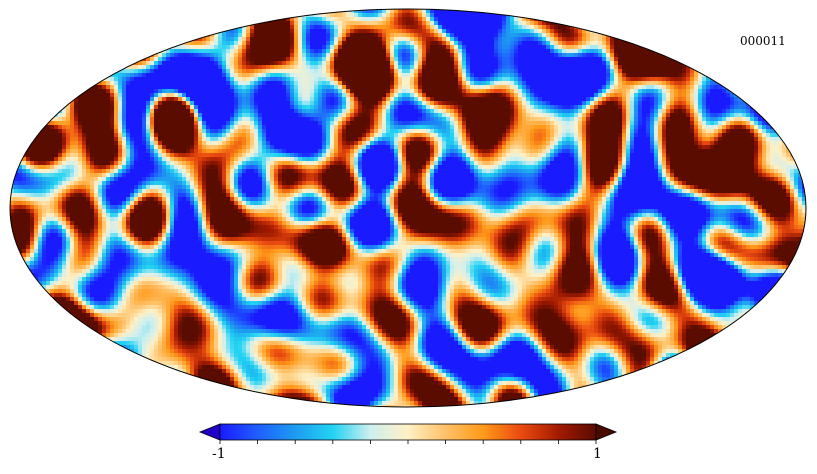 The height and width of the screenshot is (474, 817). Describe the element at coordinates (209, 432) in the screenshot. I see `colorbar-under-triangle` at that location.